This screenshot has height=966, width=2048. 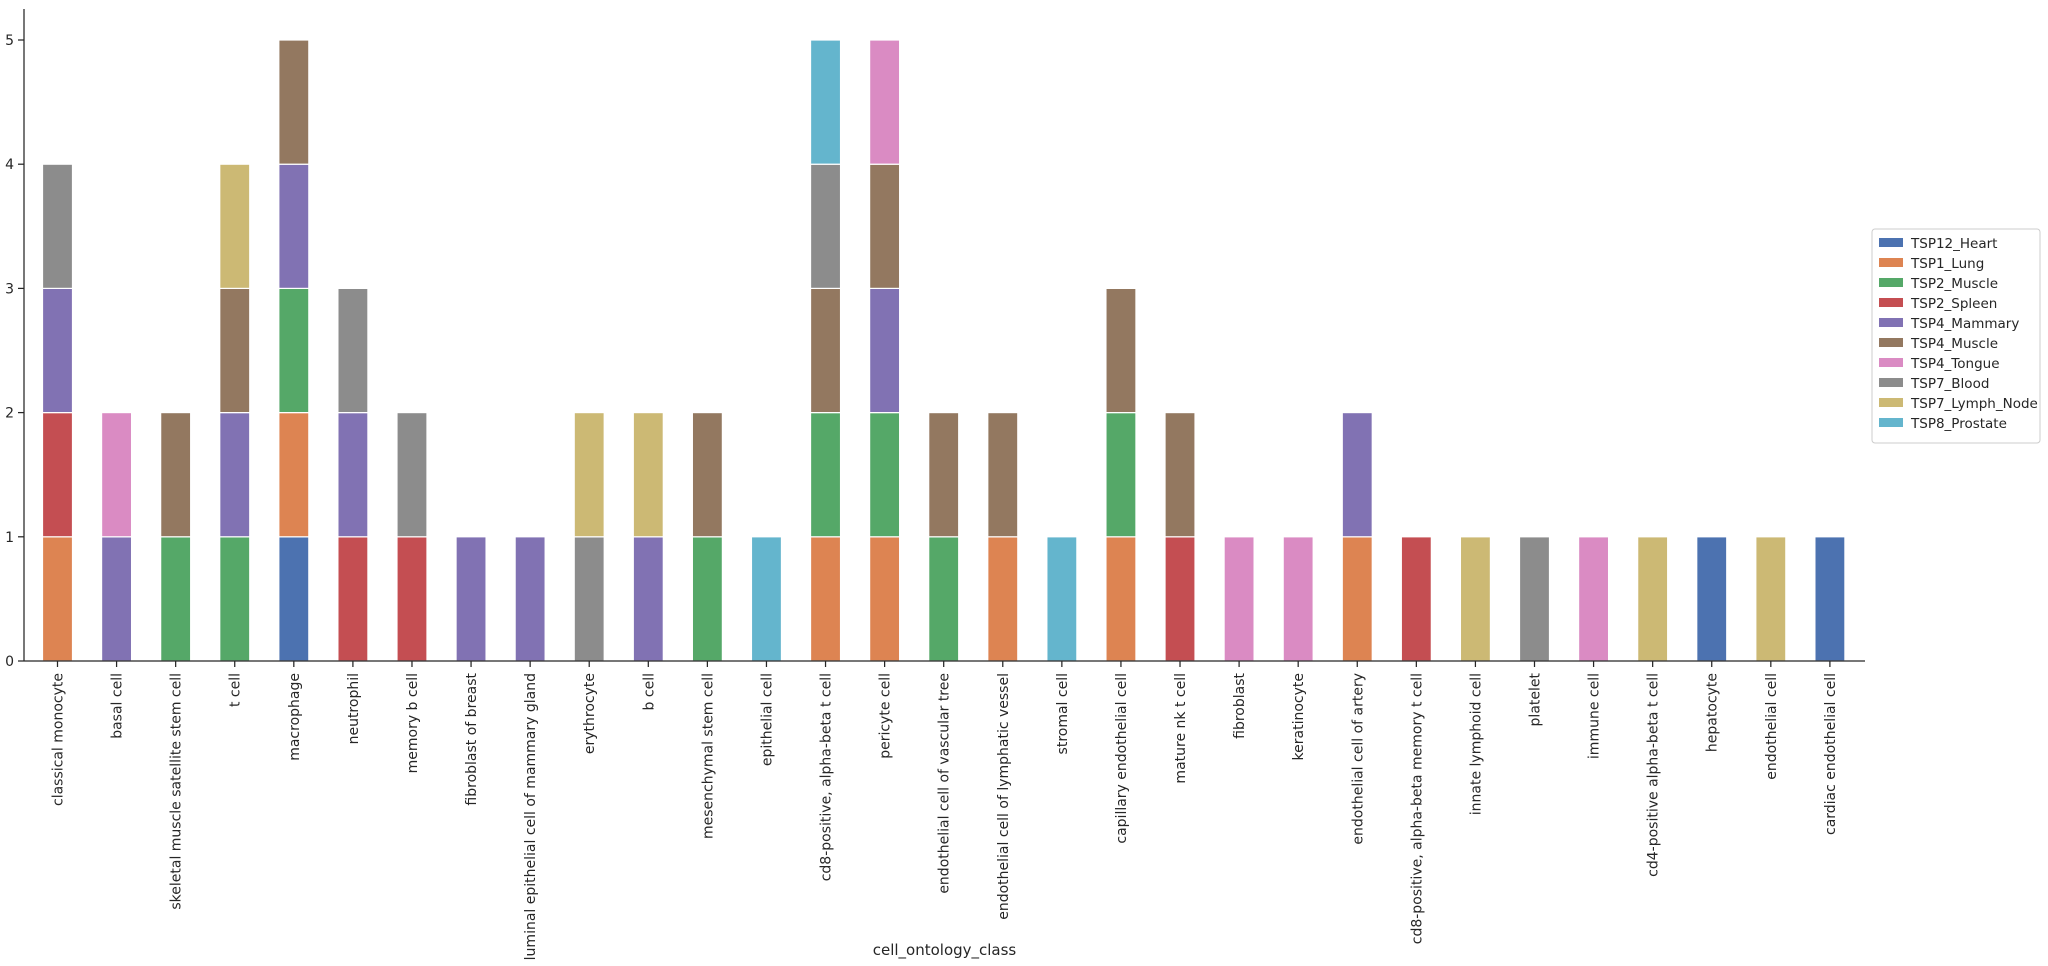 What do you see at coordinates (1891, 422) in the screenshot?
I see `legend-swatch-tsp8-prostate` at bounding box center [1891, 422].